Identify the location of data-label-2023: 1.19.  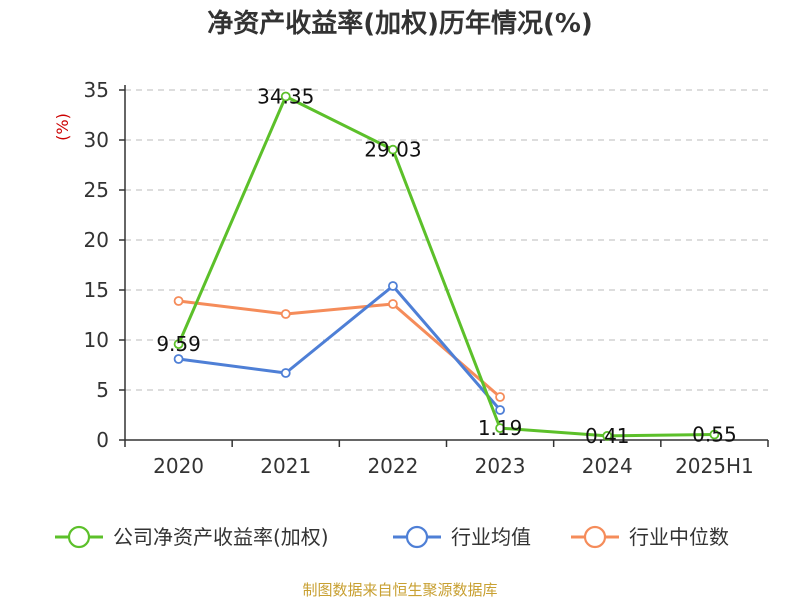
(500, 428).